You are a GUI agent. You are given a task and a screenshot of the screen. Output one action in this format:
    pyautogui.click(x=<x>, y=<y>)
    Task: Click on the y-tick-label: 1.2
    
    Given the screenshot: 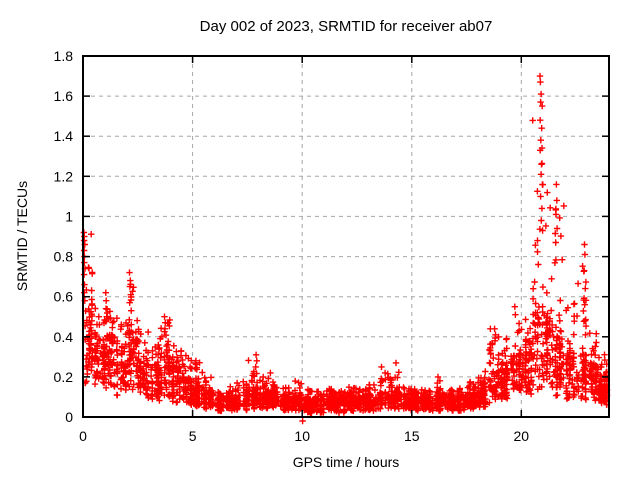 What is the action you would take?
    pyautogui.click(x=64, y=176)
    